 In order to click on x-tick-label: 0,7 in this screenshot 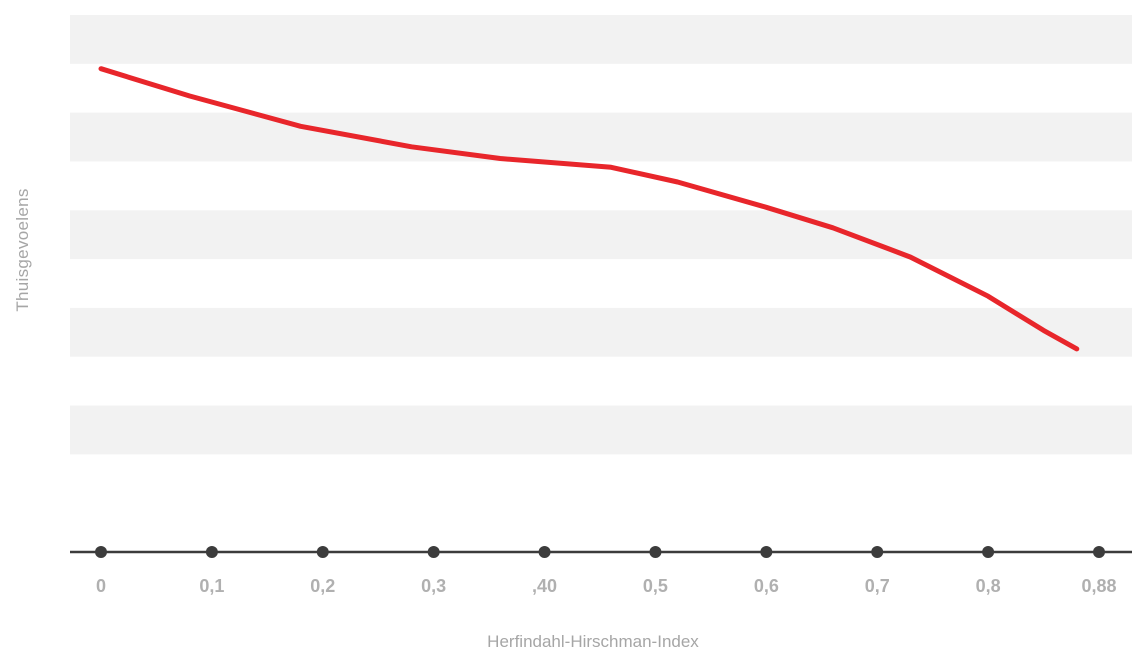, I will do `click(877, 586)`.